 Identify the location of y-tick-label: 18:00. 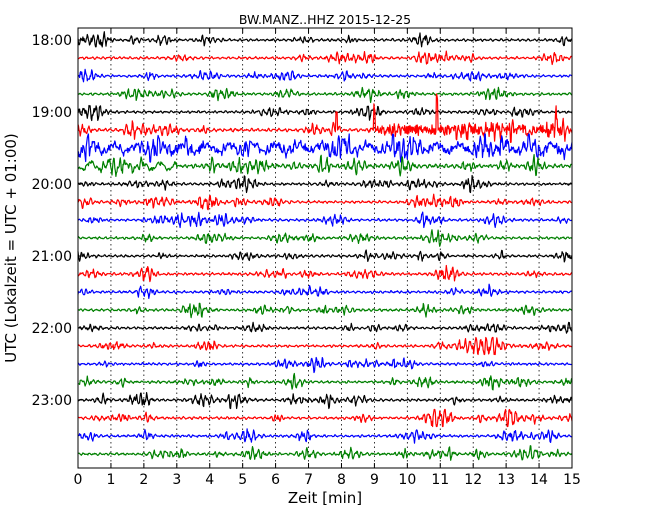
(52, 41).